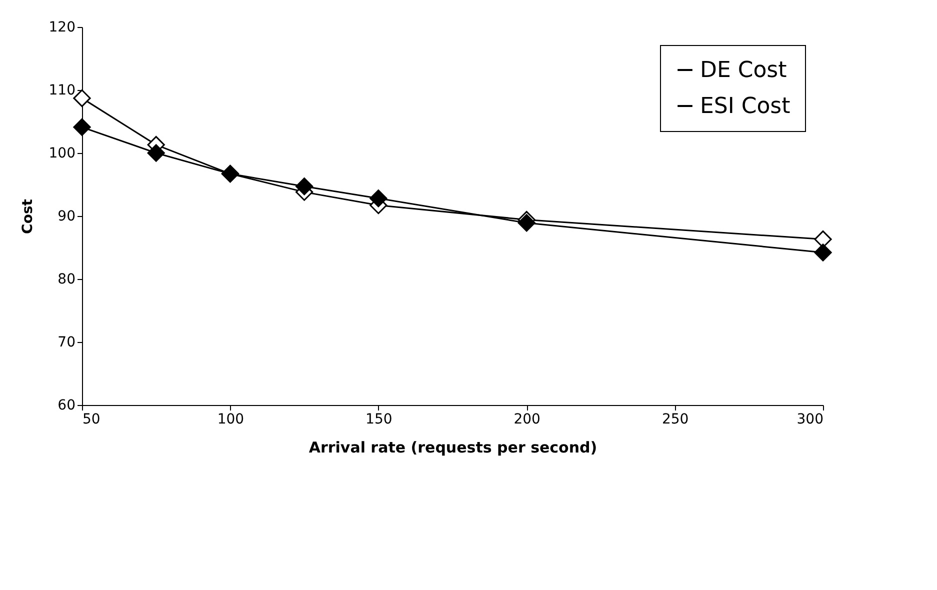 Image resolution: width=937 pixels, height=590 pixels. I want to click on x-tick-label: 150, so click(379, 420).